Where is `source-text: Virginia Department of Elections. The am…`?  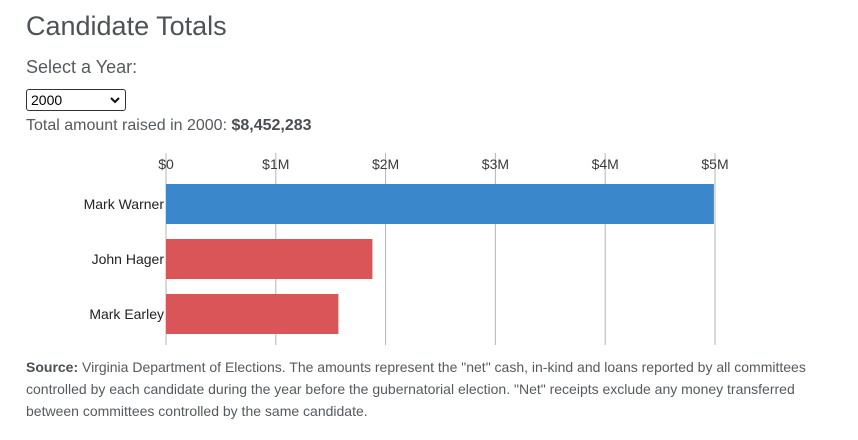 source-text: Virginia Department of Elections. The am… is located at coordinates (416, 389).